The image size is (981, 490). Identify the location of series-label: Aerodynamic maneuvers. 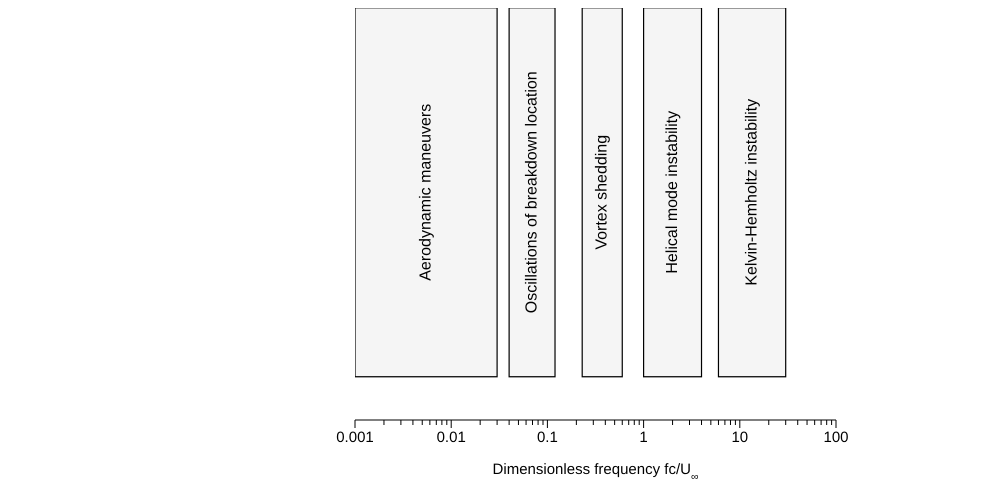
(426, 192).